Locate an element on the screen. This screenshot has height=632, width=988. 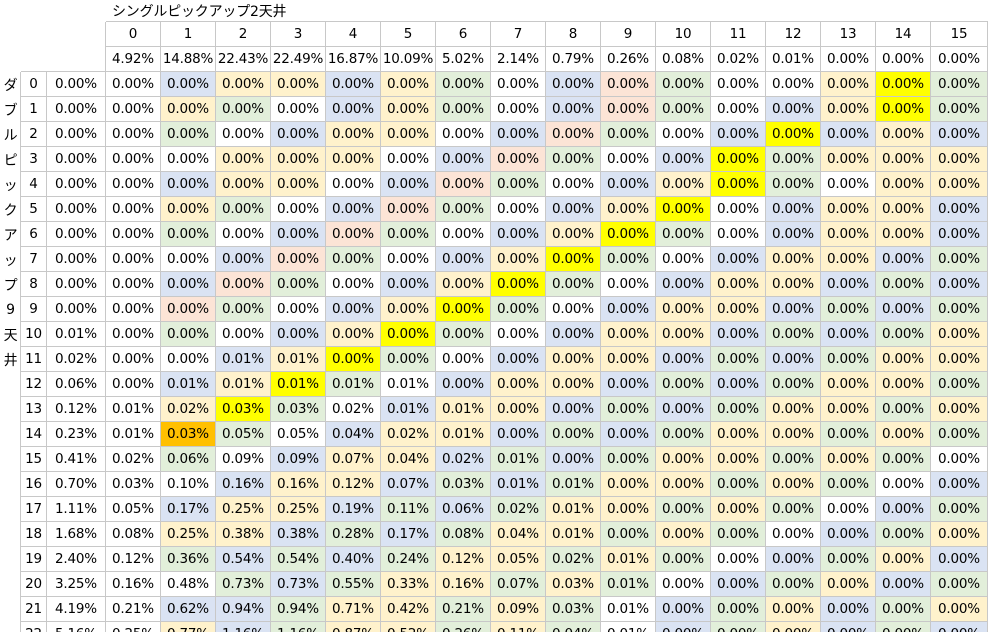
table-cell: 0.03% is located at coordinates (298, 409).